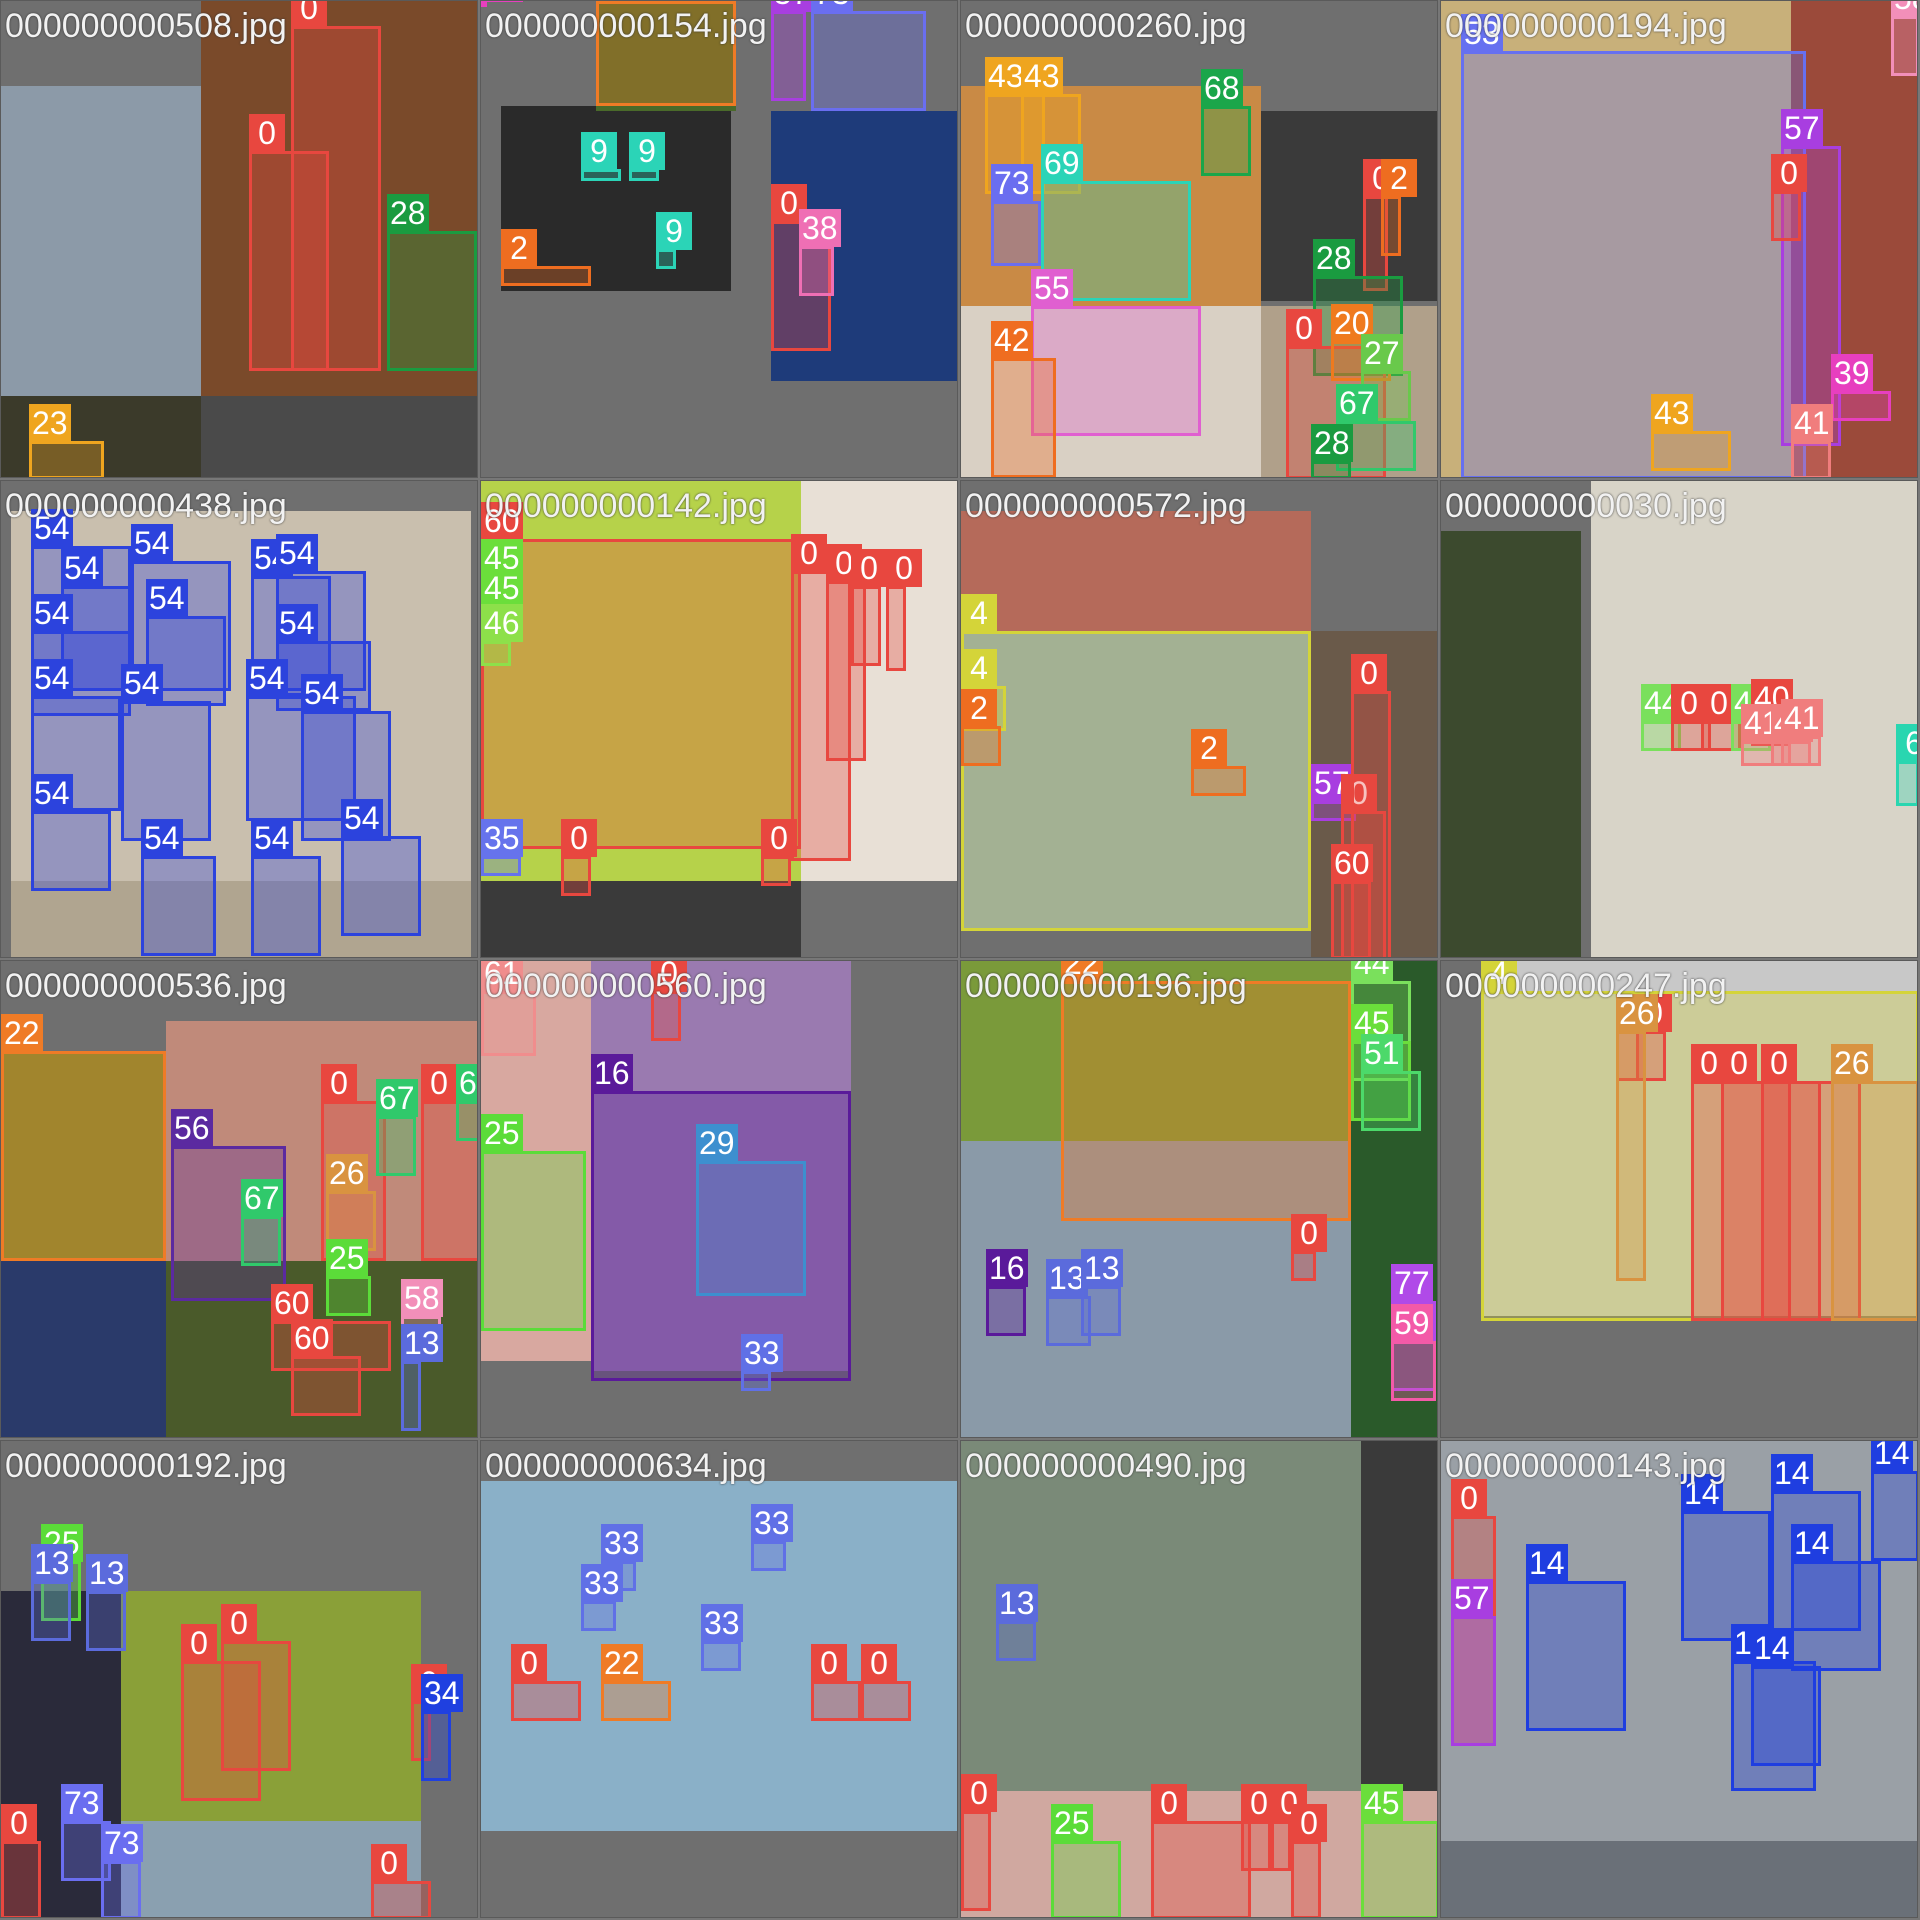 The width and height of the screenshot is (1920, 1920). I want to click on detection-box: 58, so click(1904, 38).